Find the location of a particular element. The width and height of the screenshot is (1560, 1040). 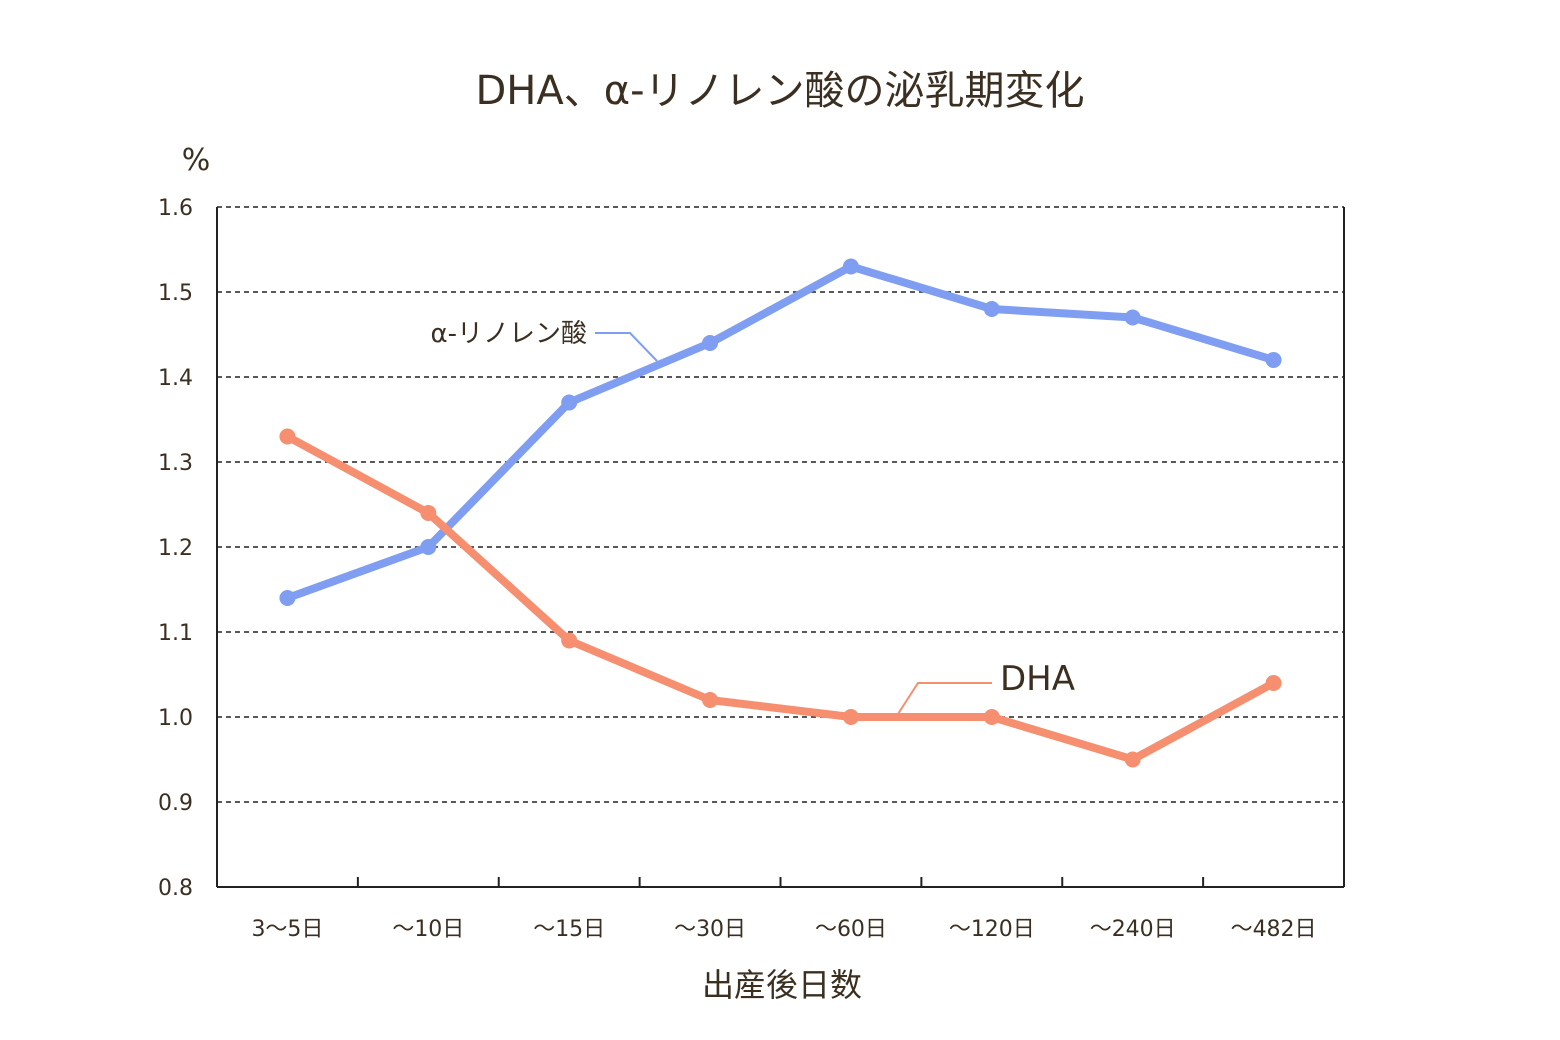

x-tick-label-2: 〜15日 is located at coordinates (569, 929).